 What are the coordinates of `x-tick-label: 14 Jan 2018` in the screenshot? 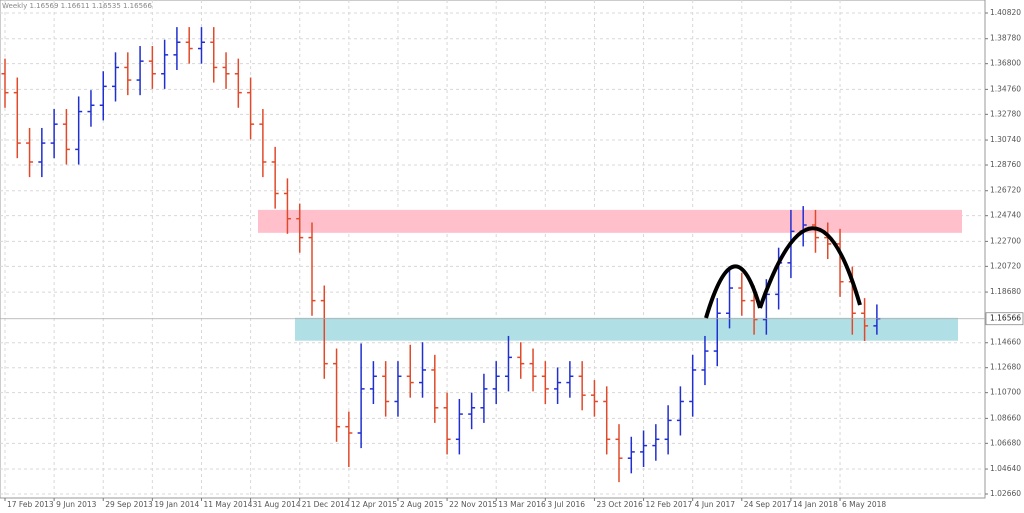 It's located at (815, 504).